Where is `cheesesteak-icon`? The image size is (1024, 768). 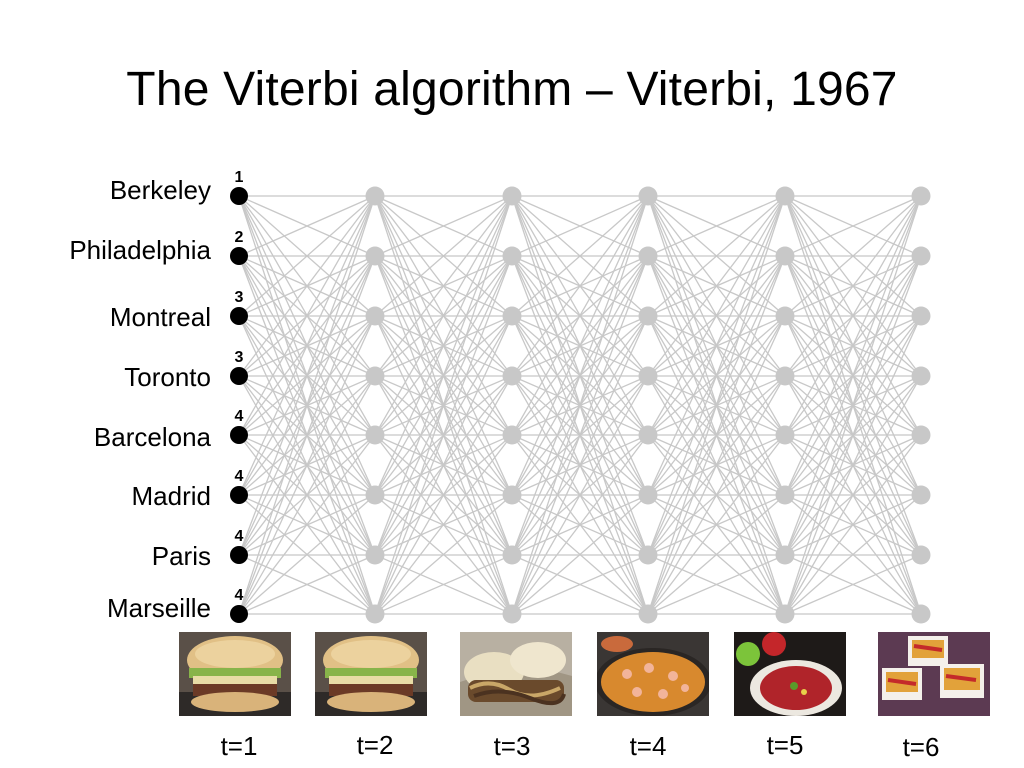 cheesesteak-icon is located at coordinates (516, 674).